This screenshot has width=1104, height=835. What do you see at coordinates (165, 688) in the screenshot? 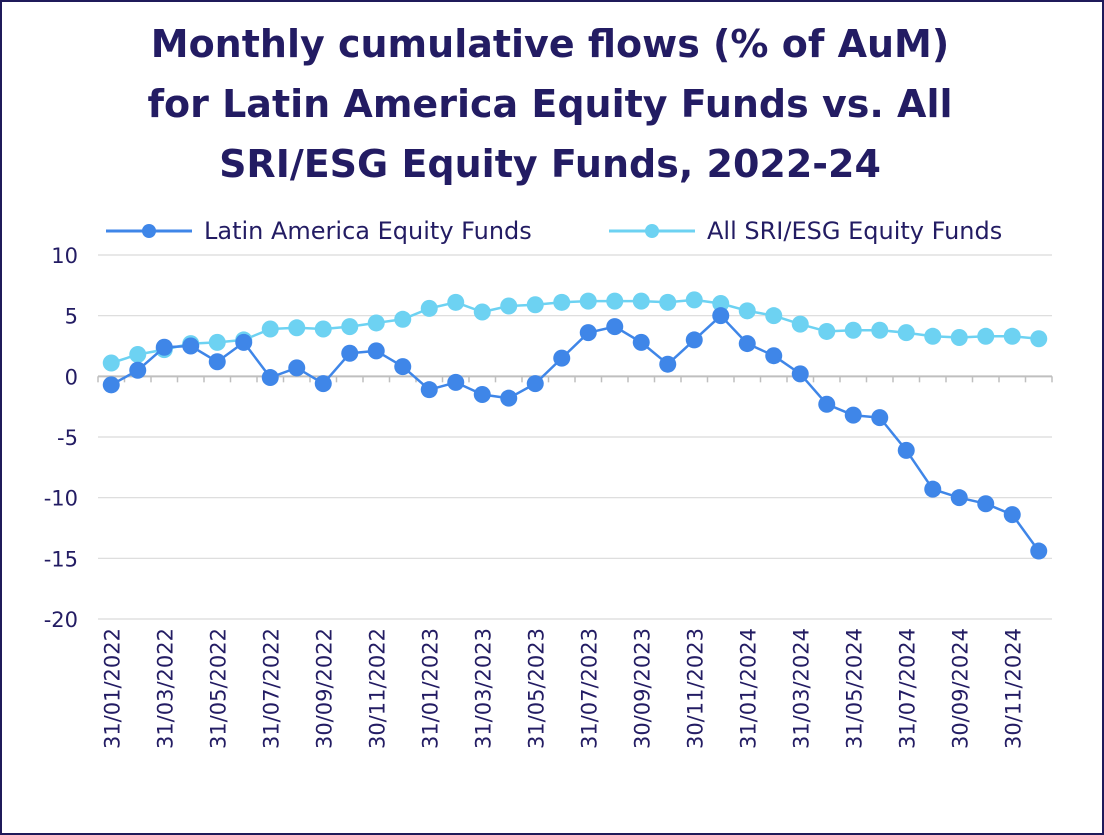
I see `x-tick-label: 31/03/2022` at bounding box center [165, 688].